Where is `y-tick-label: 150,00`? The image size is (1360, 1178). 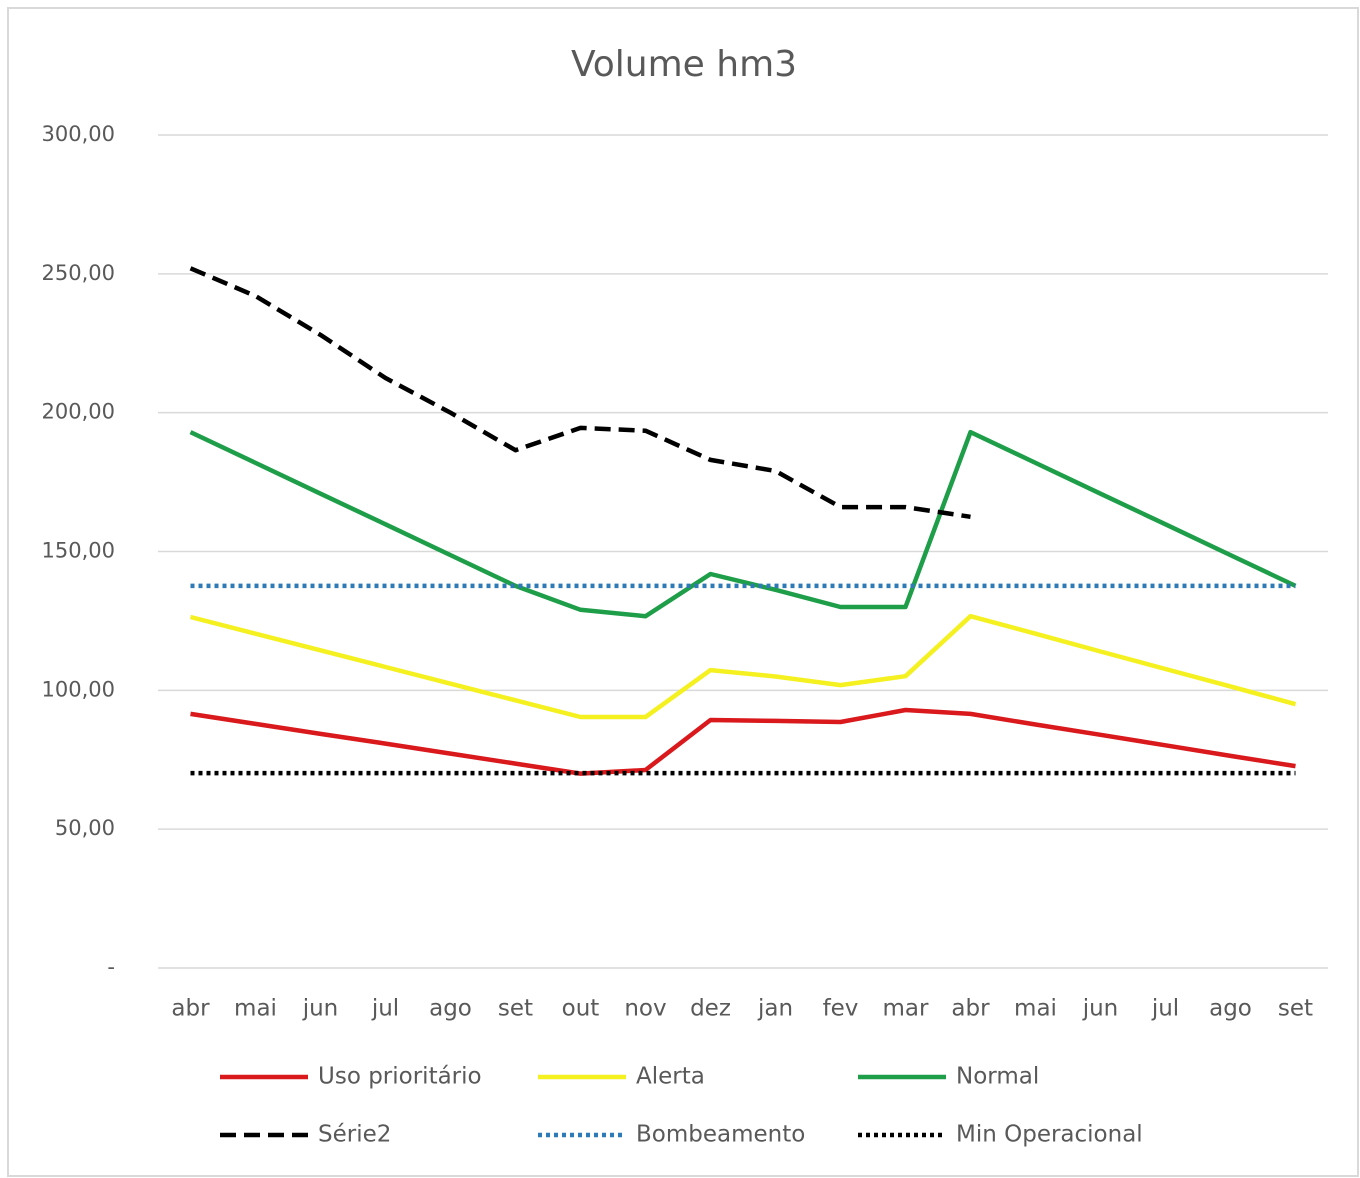 y-tick-label: 150,00 is located at coordinates (78, 551).